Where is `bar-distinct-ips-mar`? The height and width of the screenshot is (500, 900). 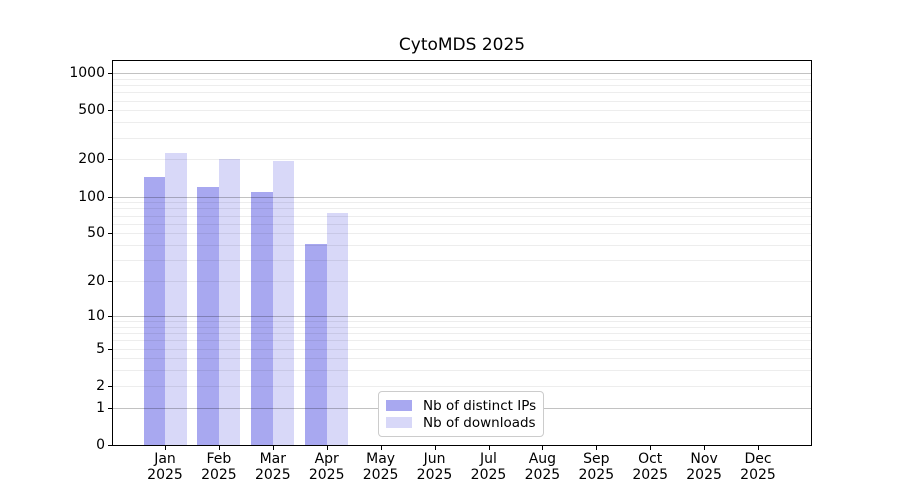
bar-distinct-ips-mar is located at coordinates (262, 318).